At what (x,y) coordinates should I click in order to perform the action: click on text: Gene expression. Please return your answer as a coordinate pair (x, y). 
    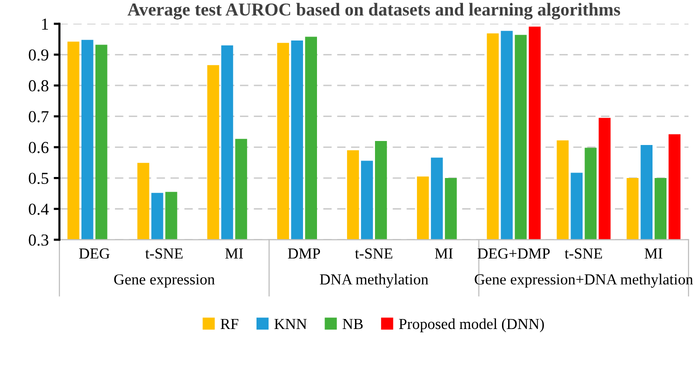
    Looking at the image, I should click on (164, 281).